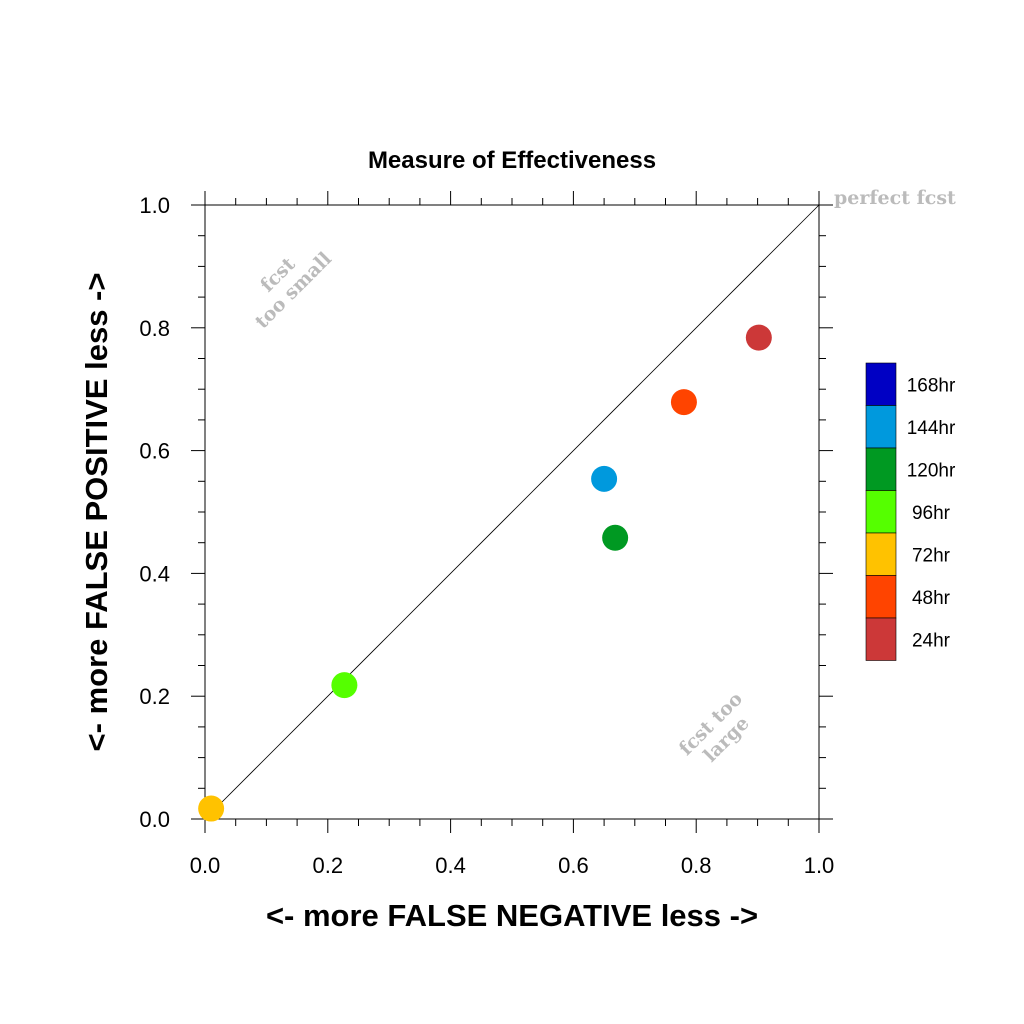 The image size is (1024, 1024). Describe the element at coordinates (819, 865) in the screenshot. I see `x-tick-label: 1.0` at that location.